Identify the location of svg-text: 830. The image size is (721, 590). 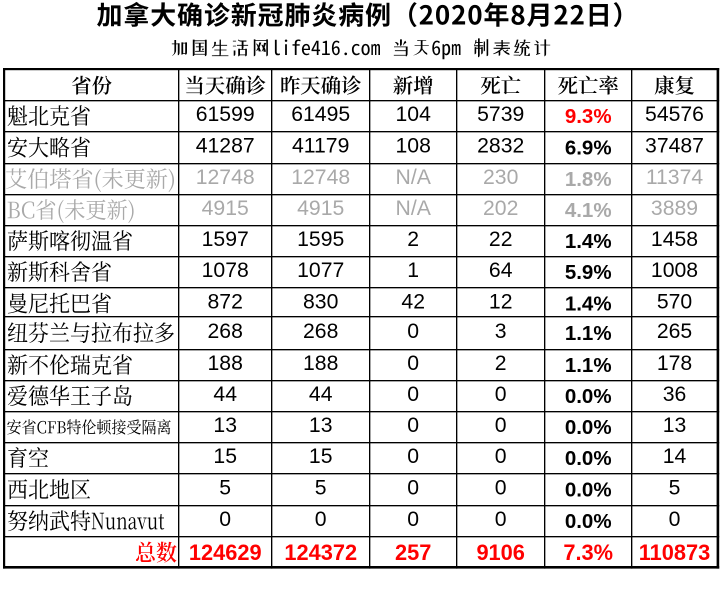
(320, 302).